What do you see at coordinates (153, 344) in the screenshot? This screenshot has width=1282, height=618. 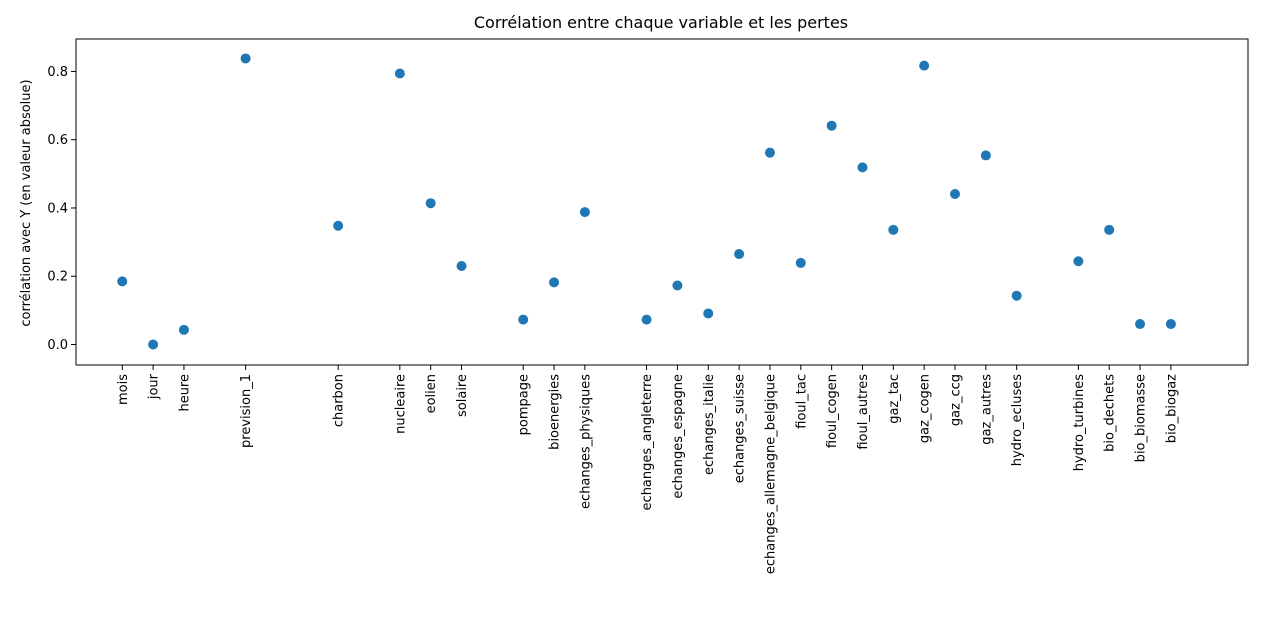 I see `data-point-jour` at bounding box center [153, 344].